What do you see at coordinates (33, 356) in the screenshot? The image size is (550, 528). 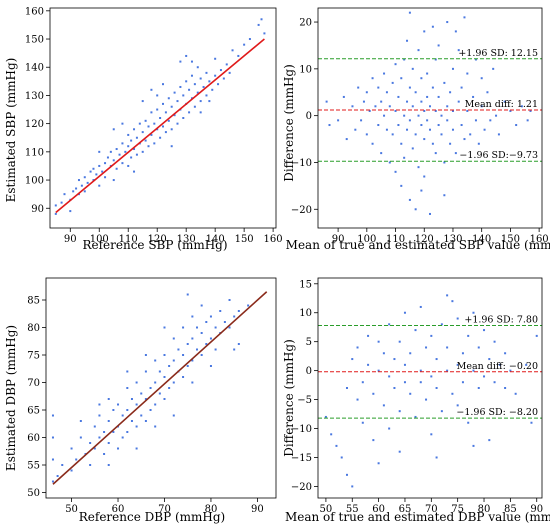 I see `y-tick-label: 75` at bounding box center [33, 356].